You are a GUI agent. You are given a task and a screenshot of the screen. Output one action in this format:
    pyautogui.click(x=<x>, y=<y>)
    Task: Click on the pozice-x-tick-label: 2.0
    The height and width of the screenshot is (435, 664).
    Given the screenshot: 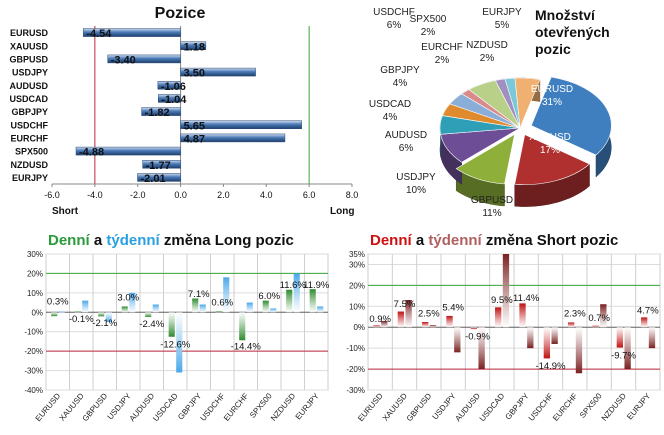 What is the action you would take?
    pyautogui.click(x=223, y=195)
    